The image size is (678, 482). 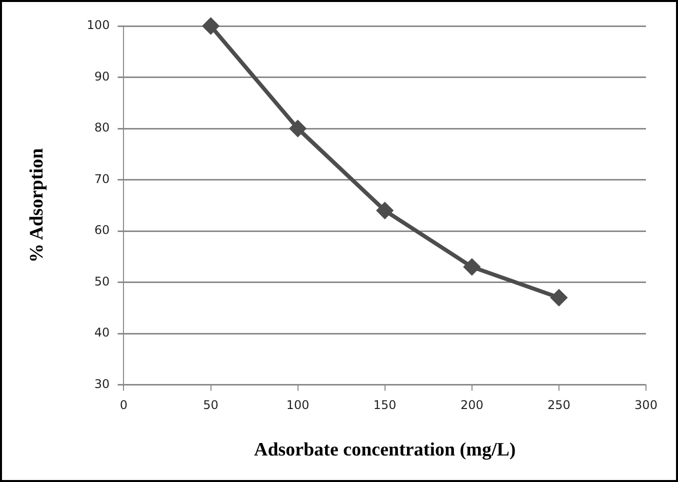 What do you see at coordinates (102, 281) in the screenshot?
I see `y-tick-label: 50` at bounding box center [102, 281].